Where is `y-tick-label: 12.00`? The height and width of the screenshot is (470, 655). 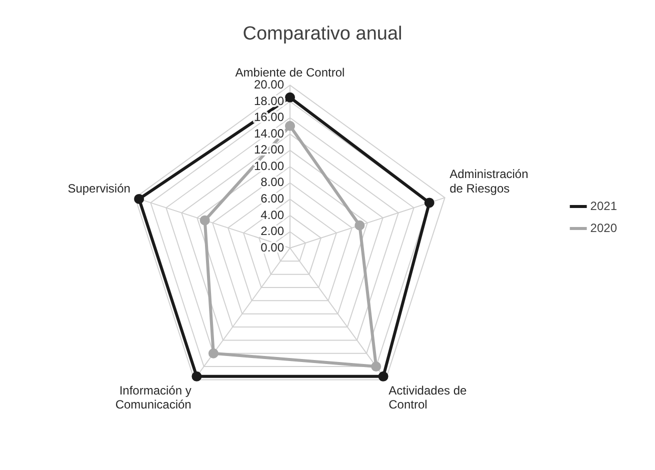
y-tick-label: 12.00 is located at coordinates (269, 149).